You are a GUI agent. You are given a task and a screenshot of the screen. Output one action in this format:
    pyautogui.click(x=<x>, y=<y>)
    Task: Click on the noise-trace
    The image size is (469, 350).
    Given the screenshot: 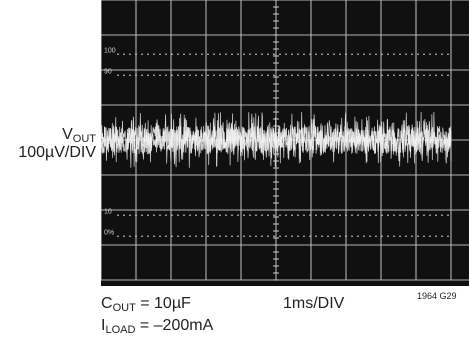 What is the action you would take?
    pyautogui.click(x=276, y=139)
    